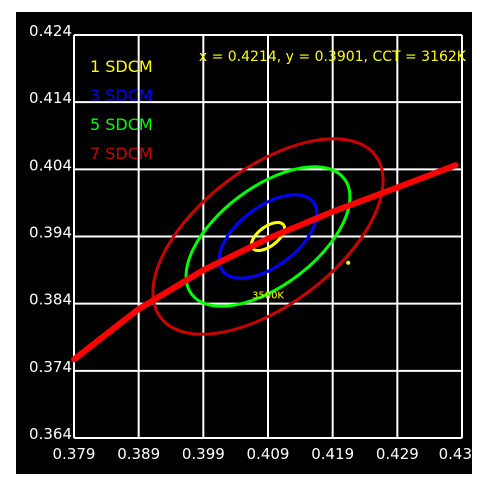  I want to click on y-tick-label: 0.424, so click(50, 31).